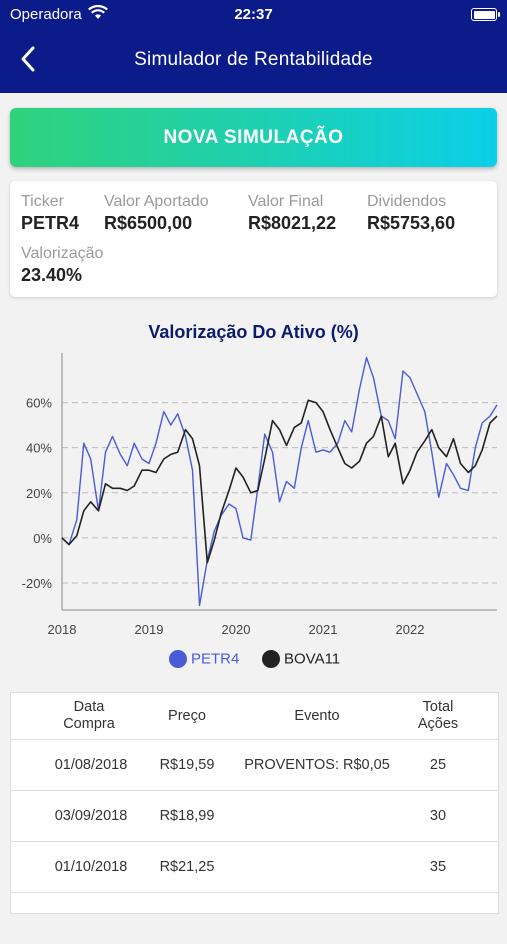 The width and height of the screenshot is (507, 944). I want to click on cell-data-compra: 03/09/2018, so click(91, 816).